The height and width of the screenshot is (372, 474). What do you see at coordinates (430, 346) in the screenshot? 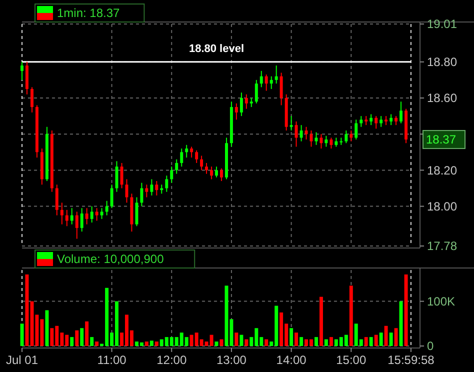
I see `y-tick-label: 0` at bounding box center [430, 346].